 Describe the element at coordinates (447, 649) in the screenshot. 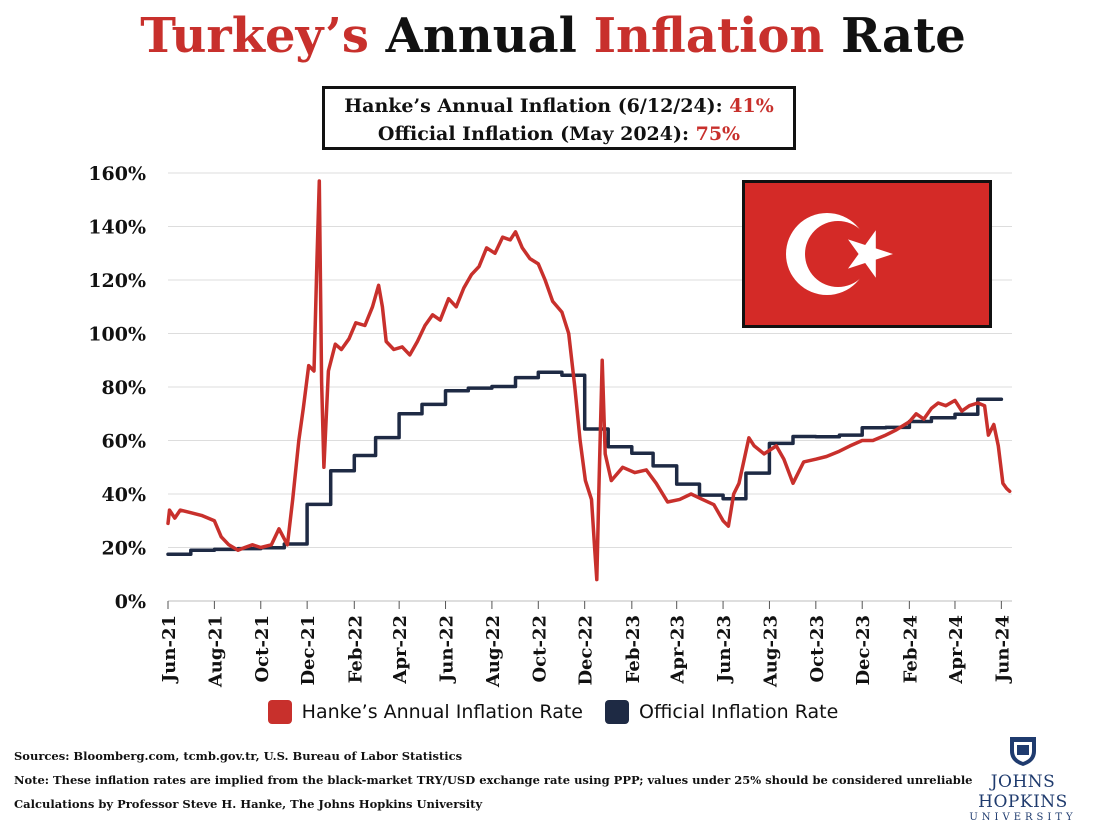

I see `x-tick-label: Jun-22` at that location.